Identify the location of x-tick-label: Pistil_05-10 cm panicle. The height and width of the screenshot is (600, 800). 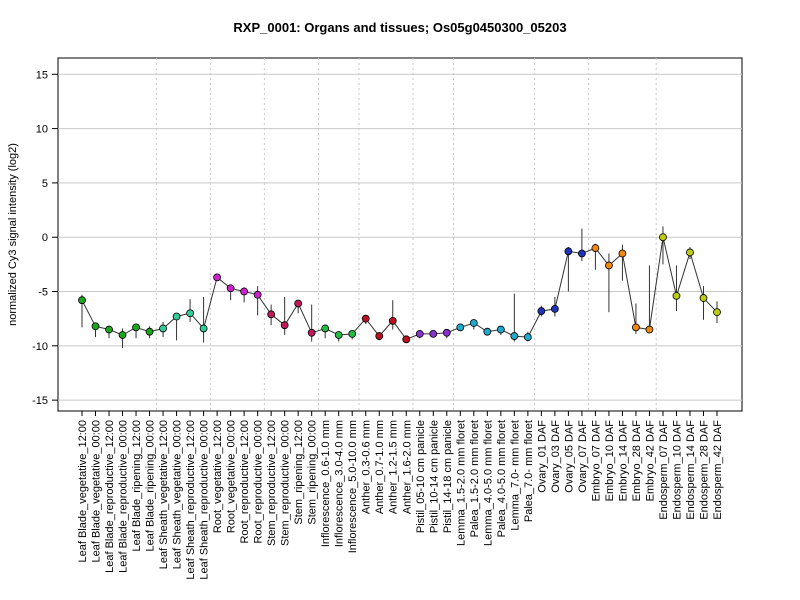
(421, 476).